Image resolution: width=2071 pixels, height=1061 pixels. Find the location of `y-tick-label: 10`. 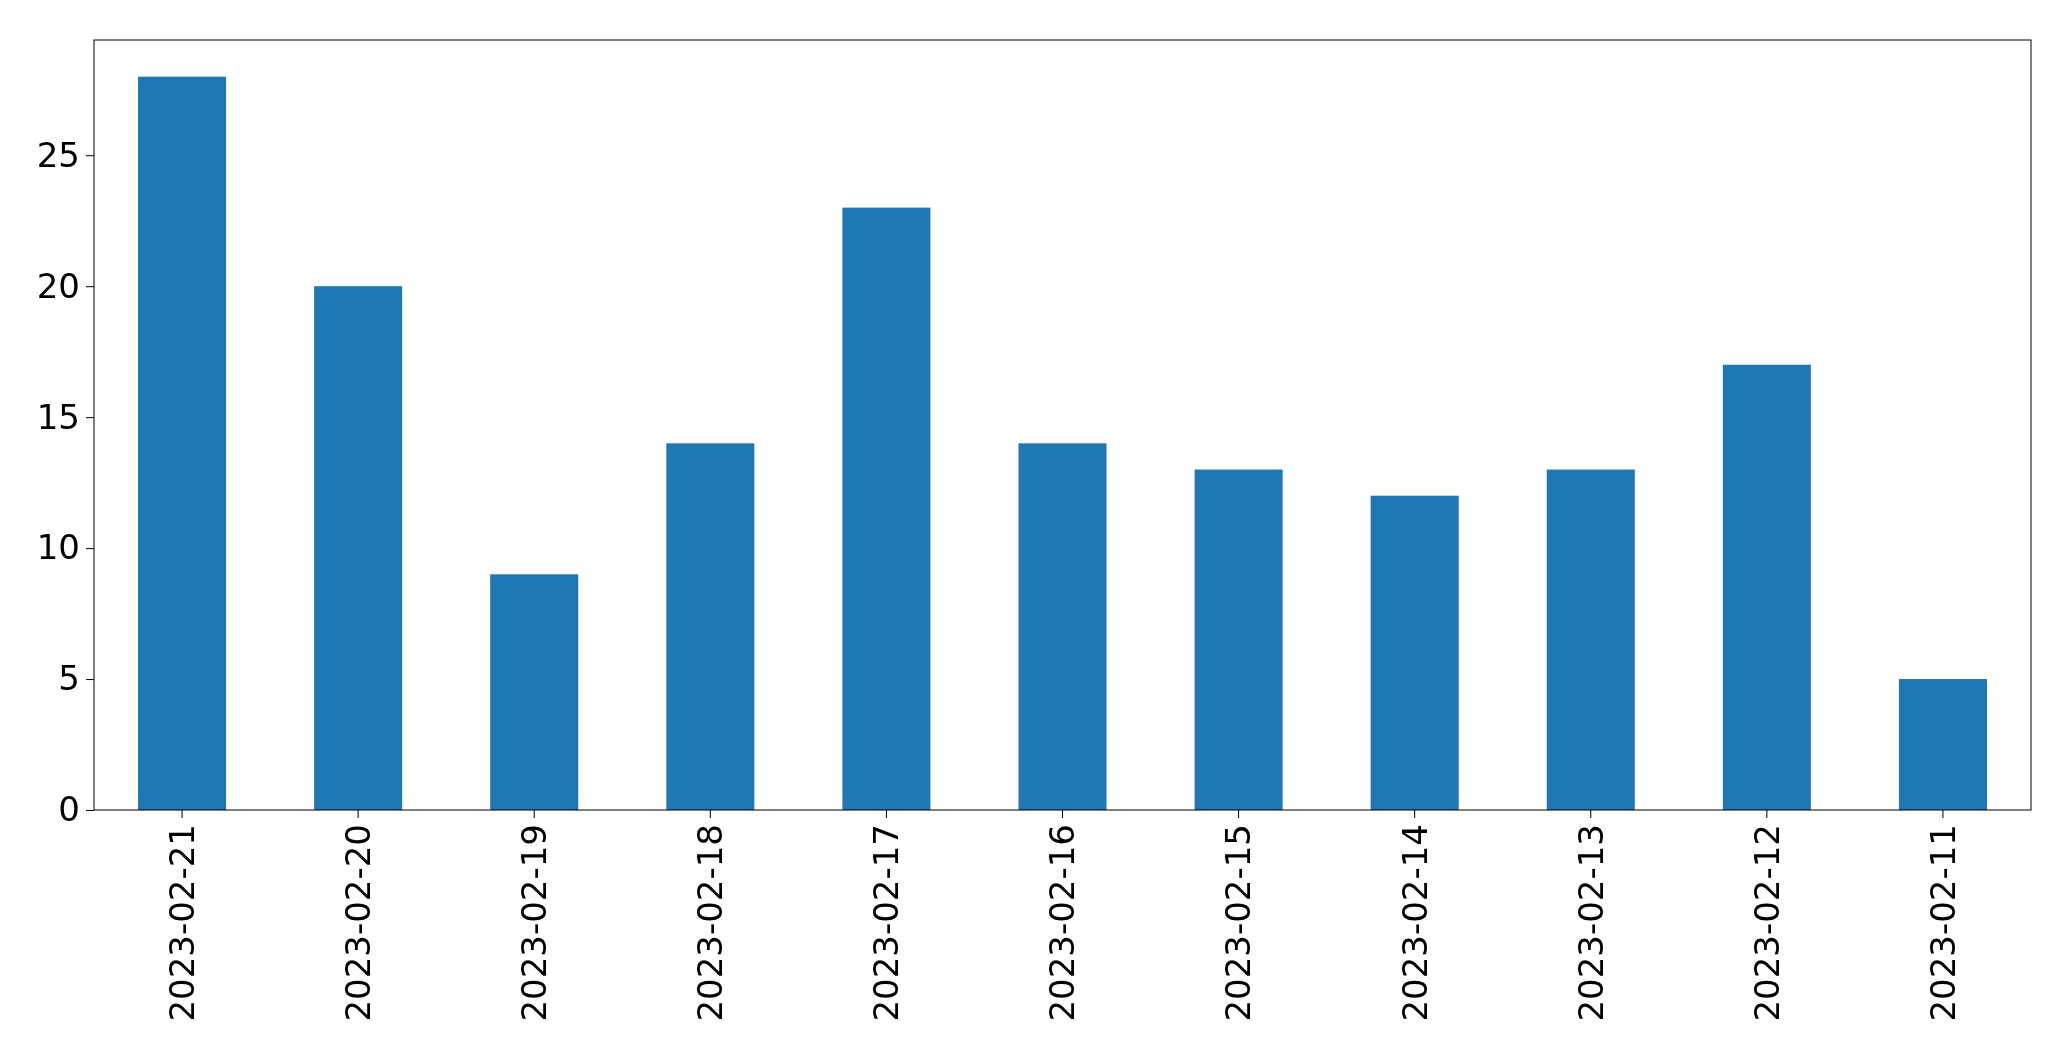

y-tick-label: 10 is located at coordinates (58, 547).